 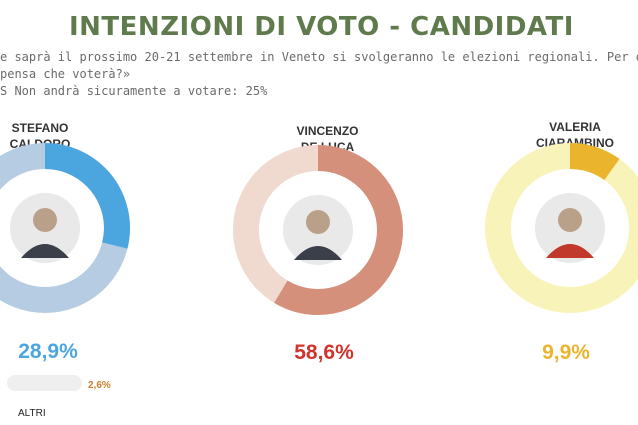 I want to click on donut-ciarambino, so click(x=561, y=228).